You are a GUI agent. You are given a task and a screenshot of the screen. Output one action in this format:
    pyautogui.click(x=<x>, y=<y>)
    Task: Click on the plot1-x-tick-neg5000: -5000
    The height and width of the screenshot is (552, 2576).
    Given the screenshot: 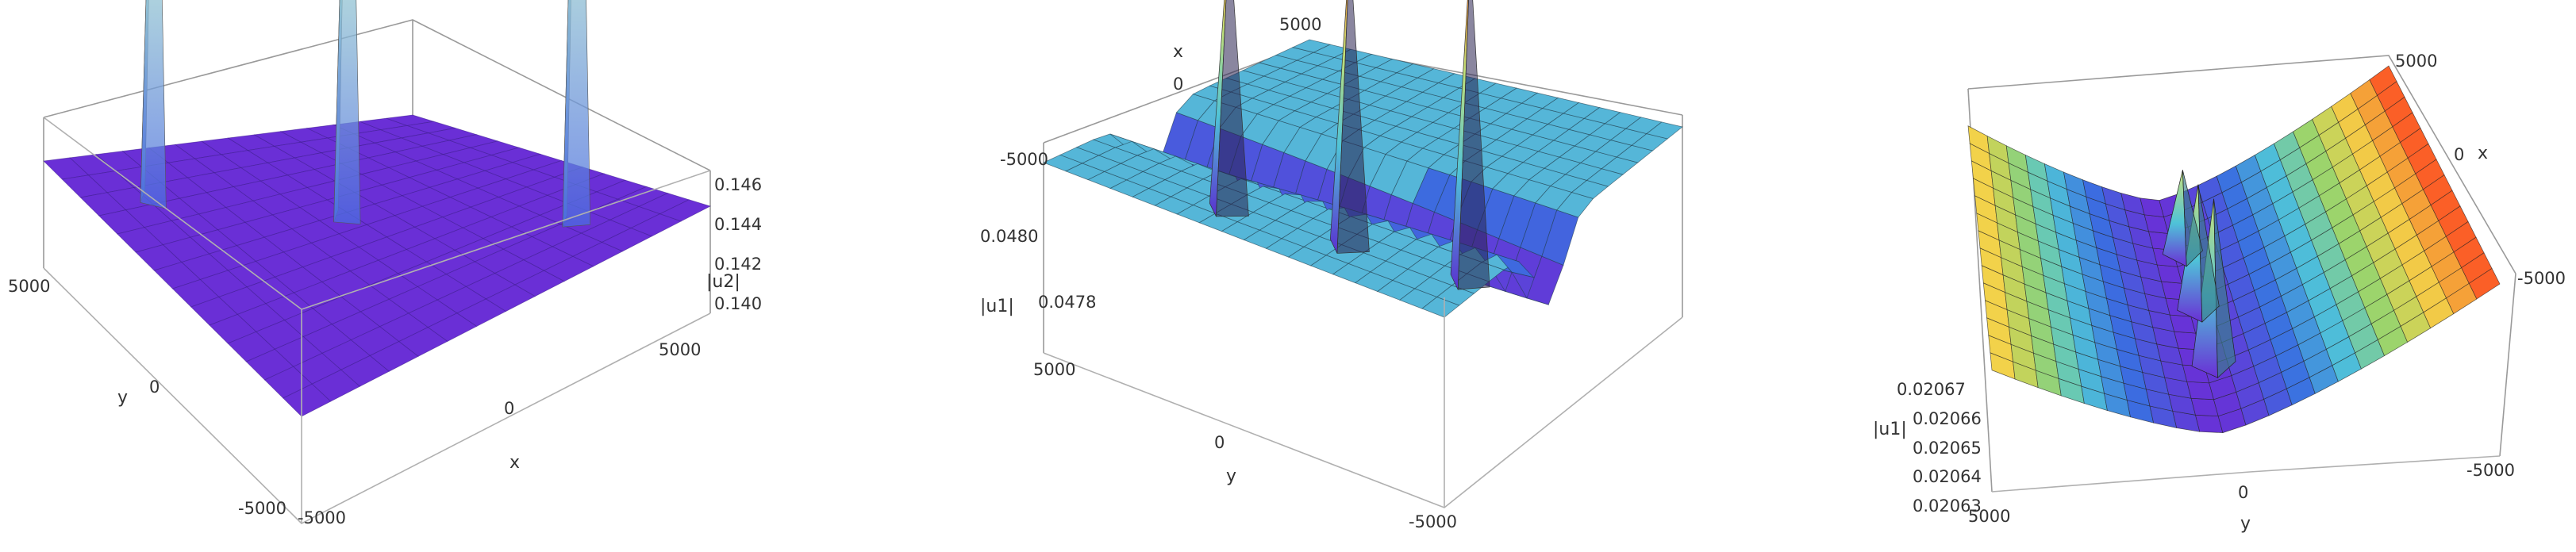 What is the action you would take?
    pyautogui.click(x=322, y=517)
    